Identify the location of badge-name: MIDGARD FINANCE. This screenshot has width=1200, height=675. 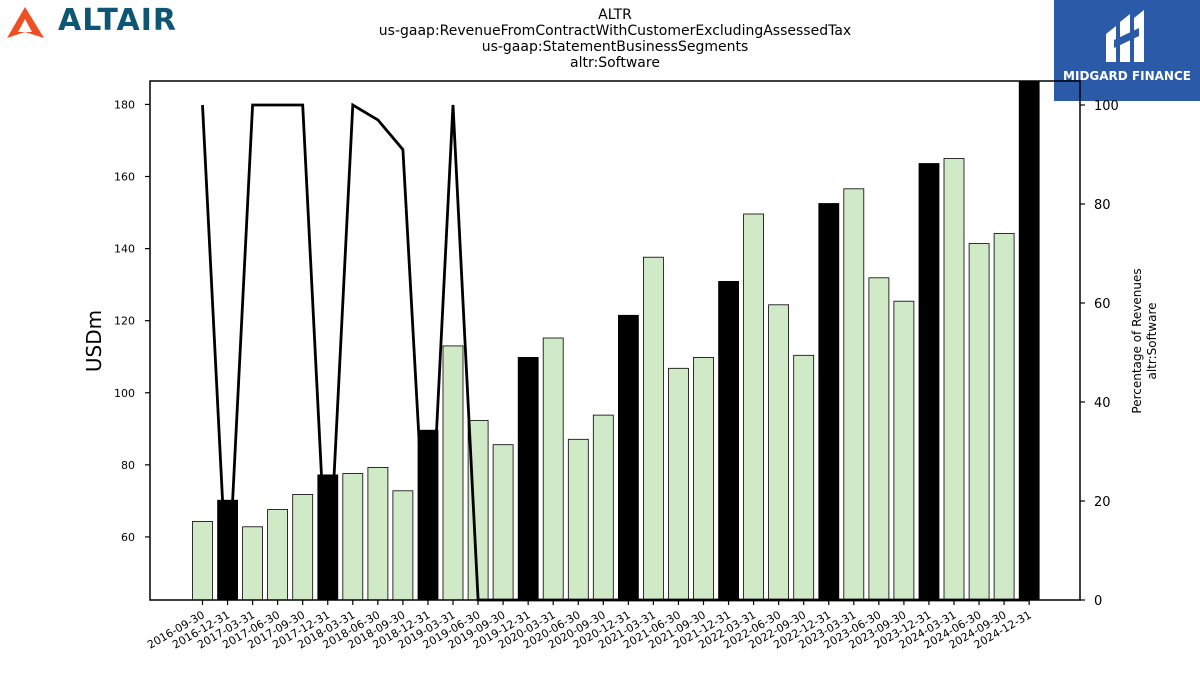
(1127, 76).